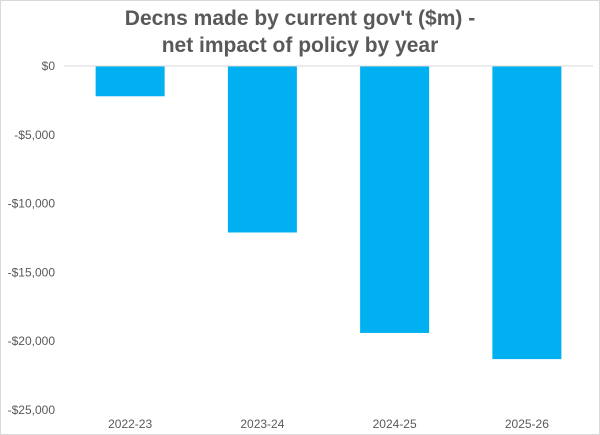 The width and height of the screenshot is (600, 435). What do you see at coordinates (395, 424) in the screenshot?
I see `x-tick-label: 2024-25` at bounding box center [395, 424].